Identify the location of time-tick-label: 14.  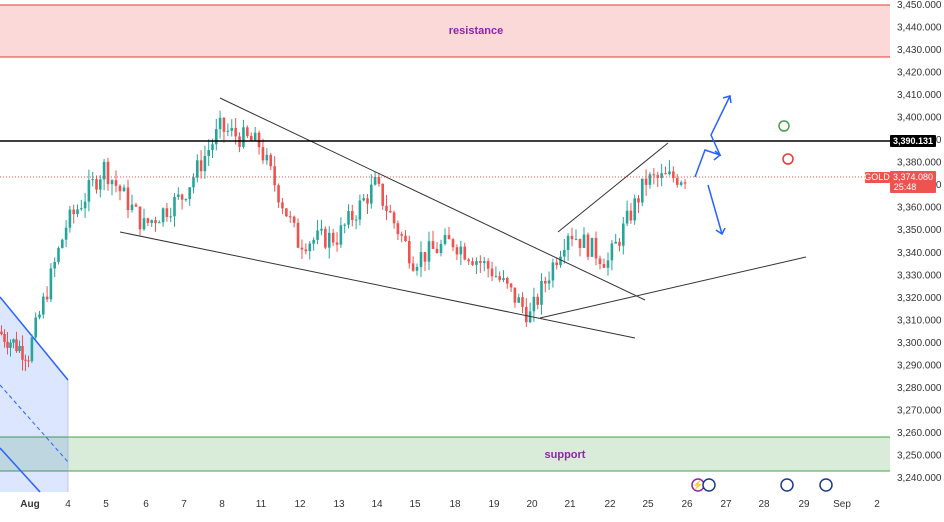
(377, 504).